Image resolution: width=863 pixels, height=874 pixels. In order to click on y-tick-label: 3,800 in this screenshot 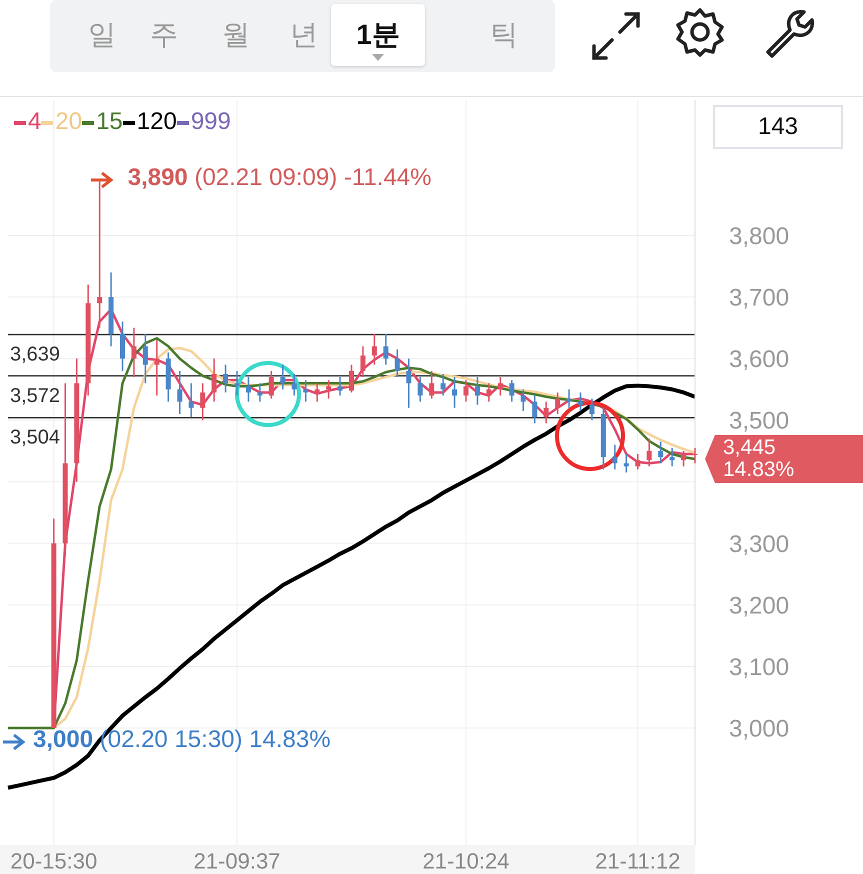, I will do `click(759, 236)`.